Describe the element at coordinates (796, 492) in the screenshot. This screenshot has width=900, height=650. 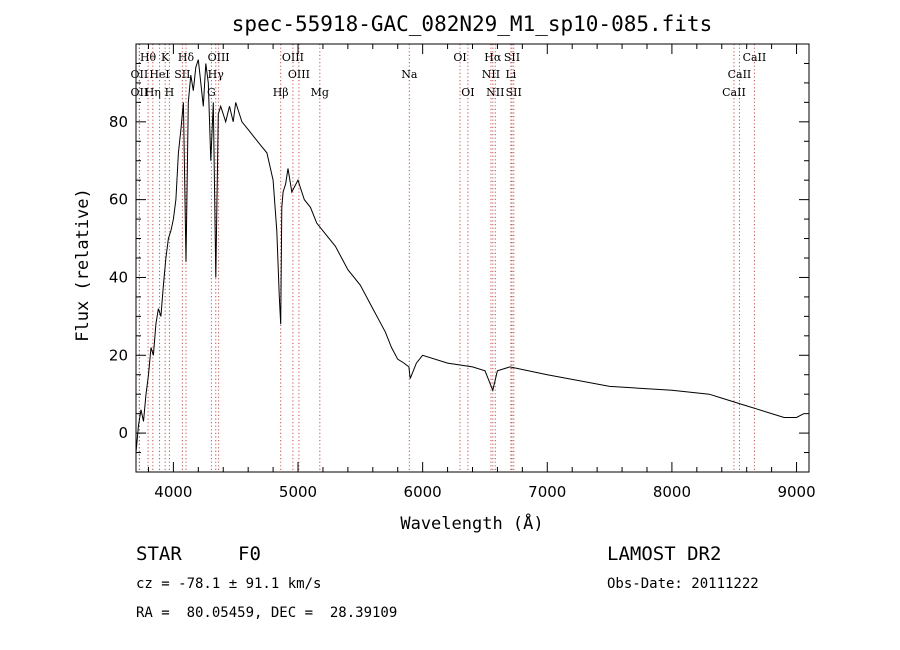
I see `x-tick-label: 9000` at that location.